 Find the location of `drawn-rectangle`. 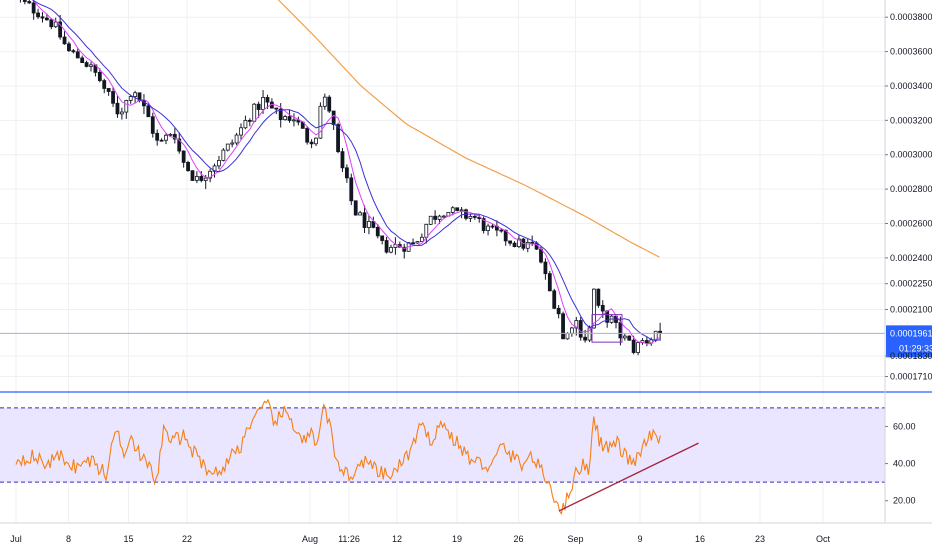

drawn-rectangle is located at coordinates (607, 328).